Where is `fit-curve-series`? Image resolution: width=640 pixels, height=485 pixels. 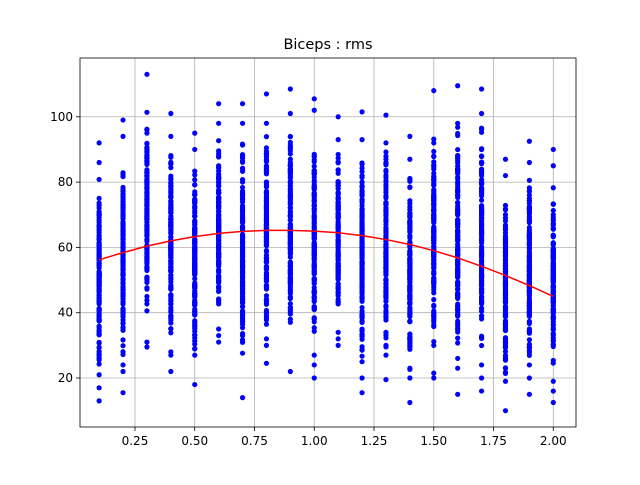
fit-curve-series is located at coordinates (326, 263).